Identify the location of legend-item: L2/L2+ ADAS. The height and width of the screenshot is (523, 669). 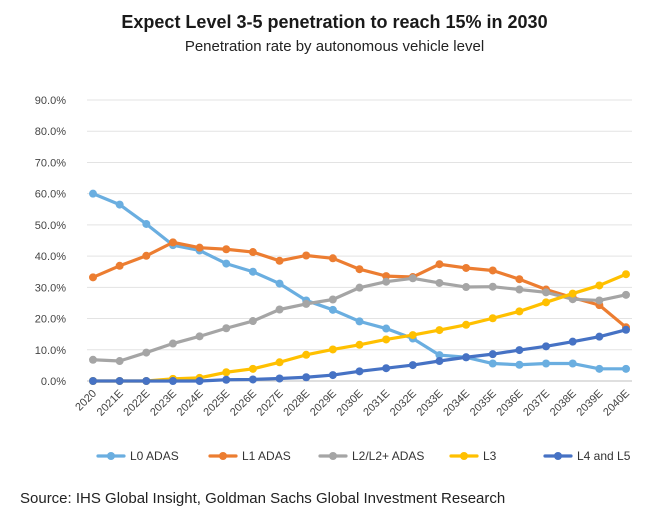
(371, 456).